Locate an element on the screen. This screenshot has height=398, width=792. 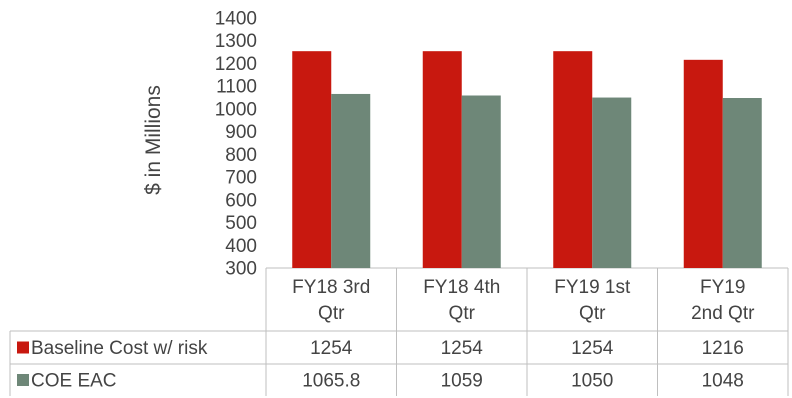
data-value-label: 1050 is located at coordinates (592, 381).